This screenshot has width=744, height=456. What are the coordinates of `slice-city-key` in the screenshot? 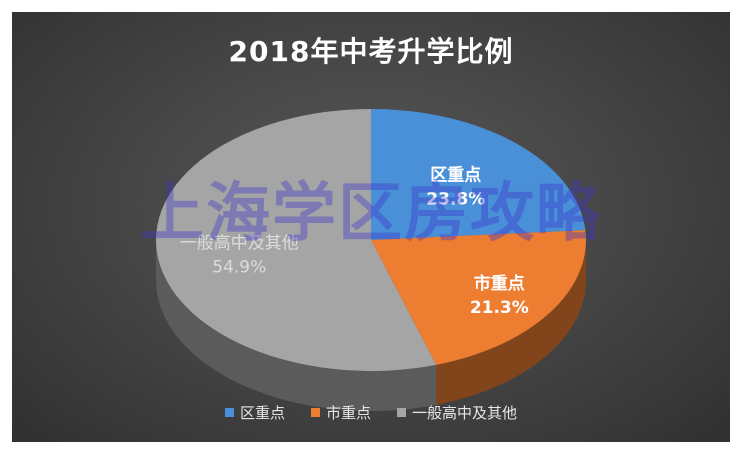 It's located at (478, 297).